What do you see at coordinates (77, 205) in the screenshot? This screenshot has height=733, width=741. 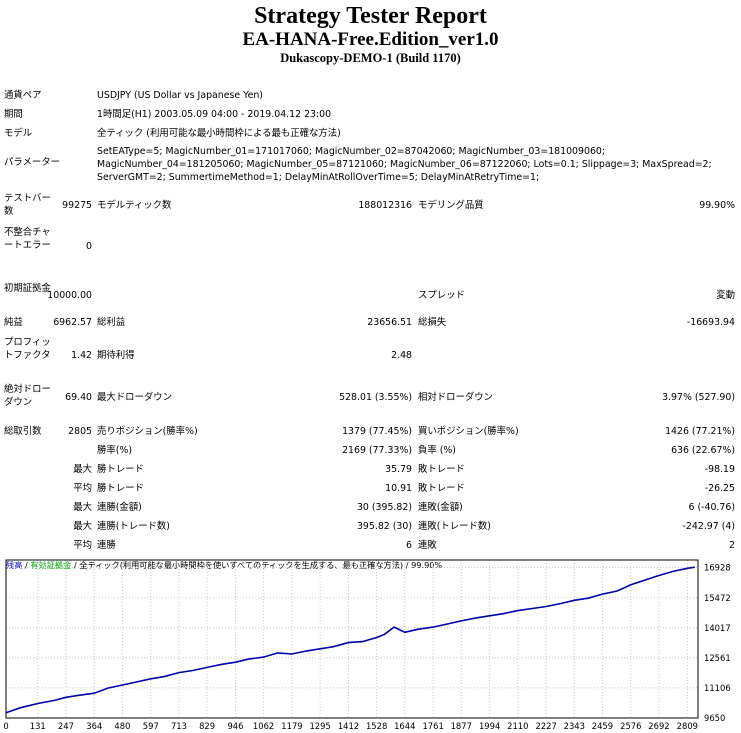 I see `bars-value: 99275` at bounding box center [77, 205].